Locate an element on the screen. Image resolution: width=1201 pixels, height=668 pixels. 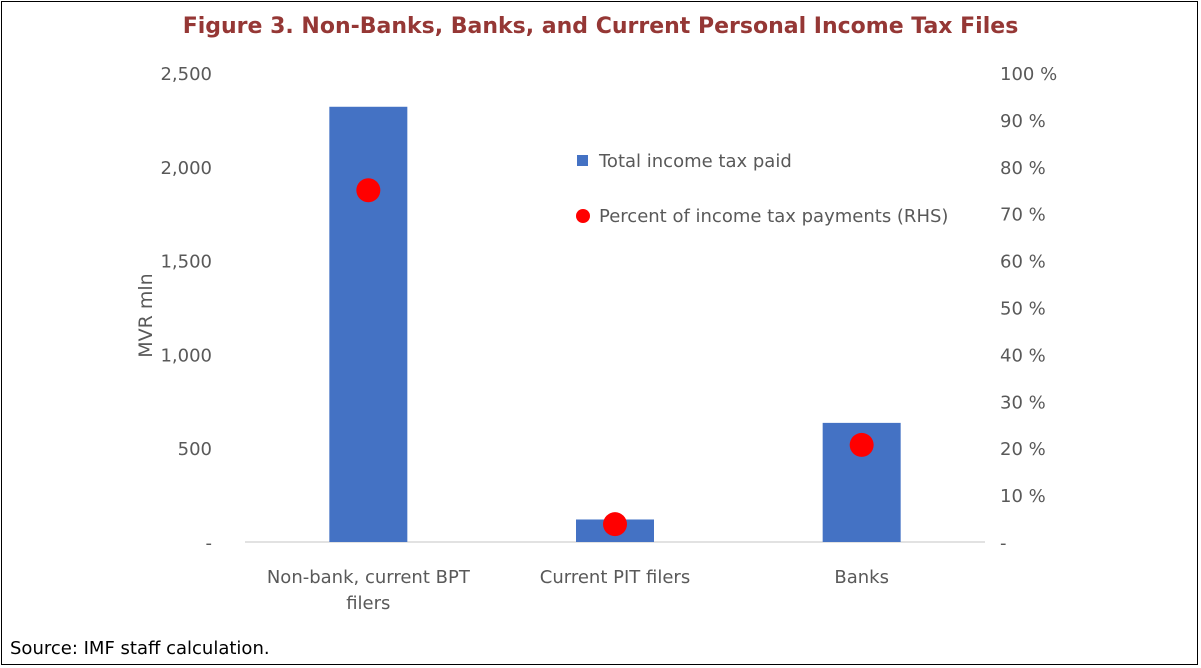
legend-label: Percent of income tax payments (RHS) is located at coordinates (773, 216).